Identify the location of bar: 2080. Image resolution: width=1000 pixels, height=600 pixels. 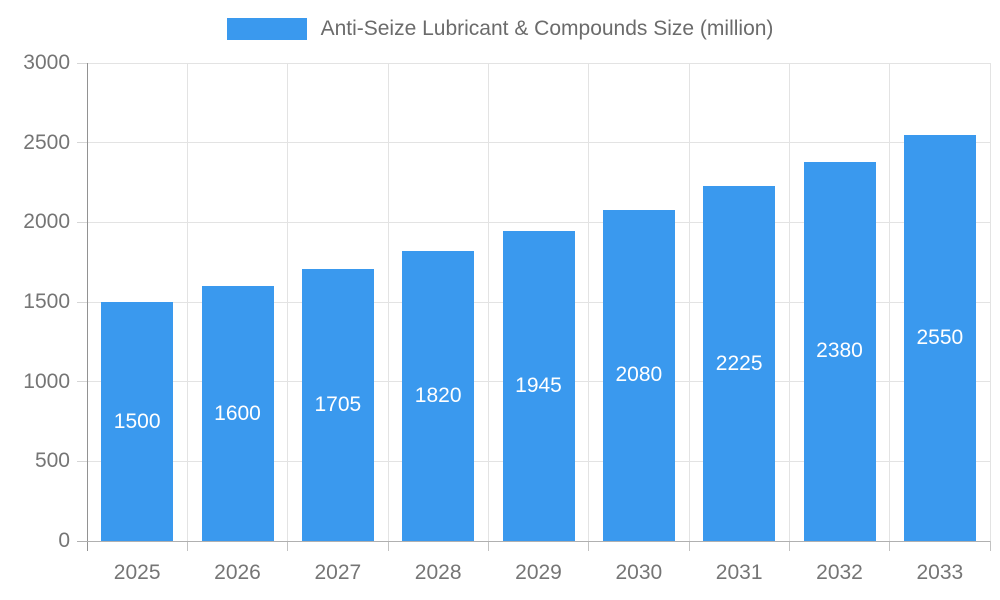
(638, 375).